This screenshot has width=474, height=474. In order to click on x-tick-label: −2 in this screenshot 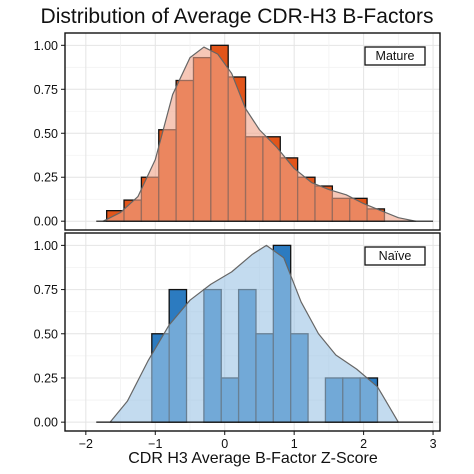, I will do `click(86, 444)`.